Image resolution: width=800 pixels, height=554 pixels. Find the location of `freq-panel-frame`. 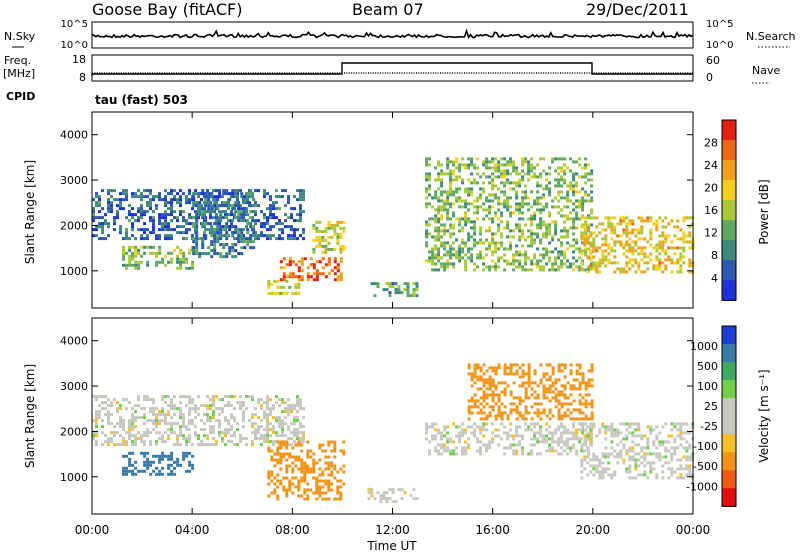

freq-panel-frame is located at coordinates (392, 68).